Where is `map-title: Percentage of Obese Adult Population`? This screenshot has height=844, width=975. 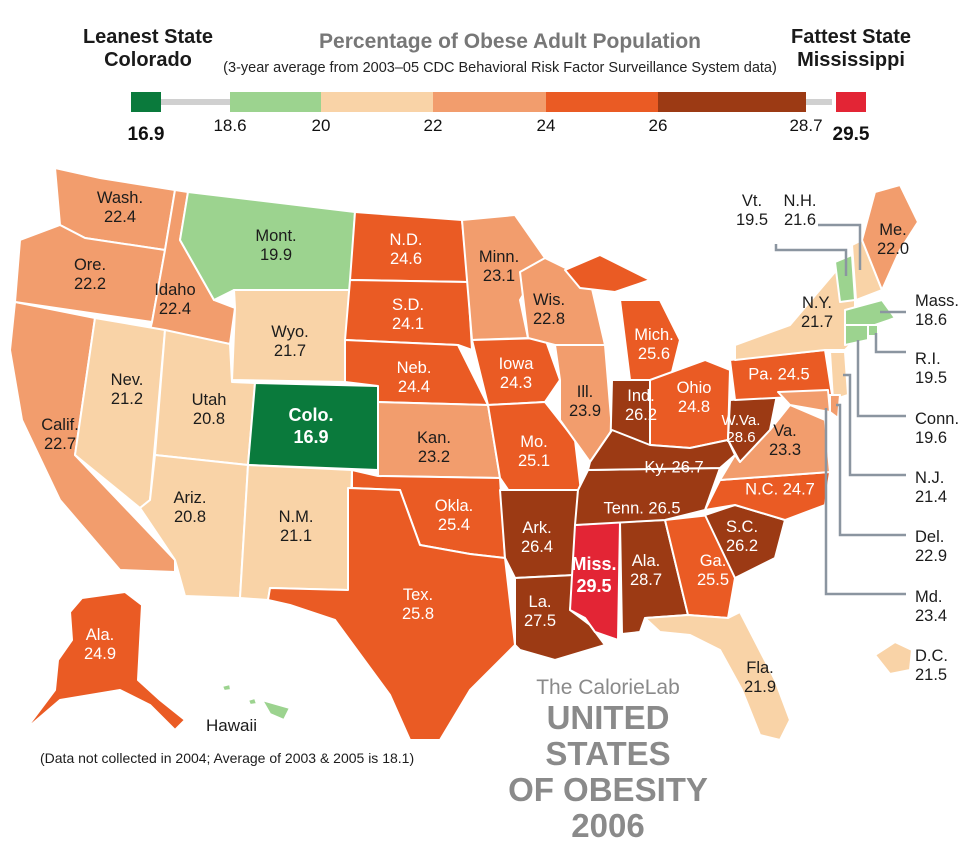 map-title: Percentage of Obese Adult Population is located at coordinates (510, 41).